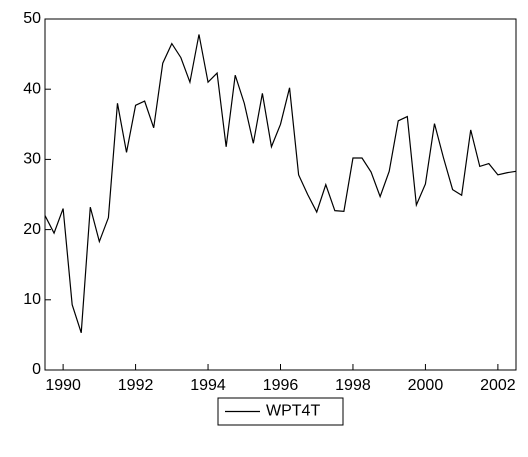 The height and width of the screenshot is (457, 528). What do you see at coordinates (63, 385) in the screenshot?
I see `x-tick-label: 1990` at bounding box center [63, 385].